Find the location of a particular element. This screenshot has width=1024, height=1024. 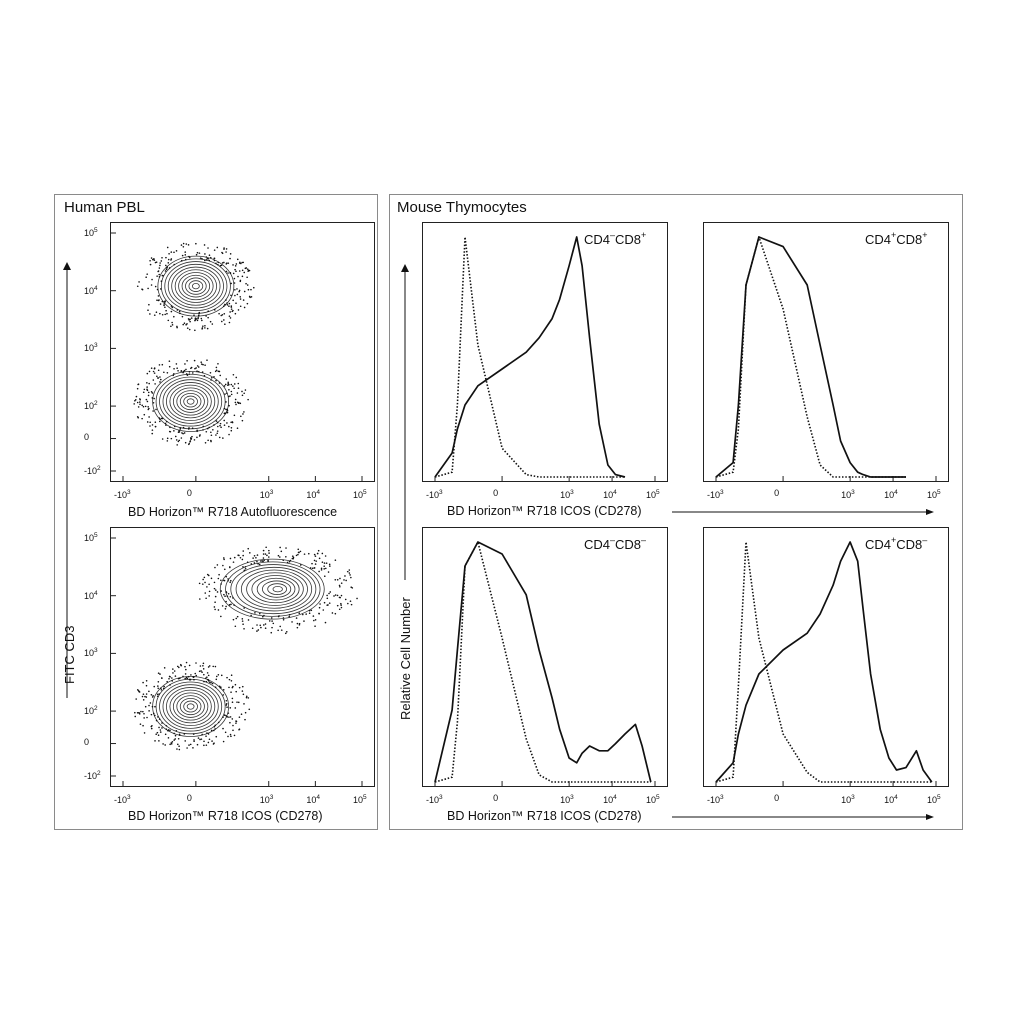

y-tick-label: -102 is located at coordinates (92, 470).